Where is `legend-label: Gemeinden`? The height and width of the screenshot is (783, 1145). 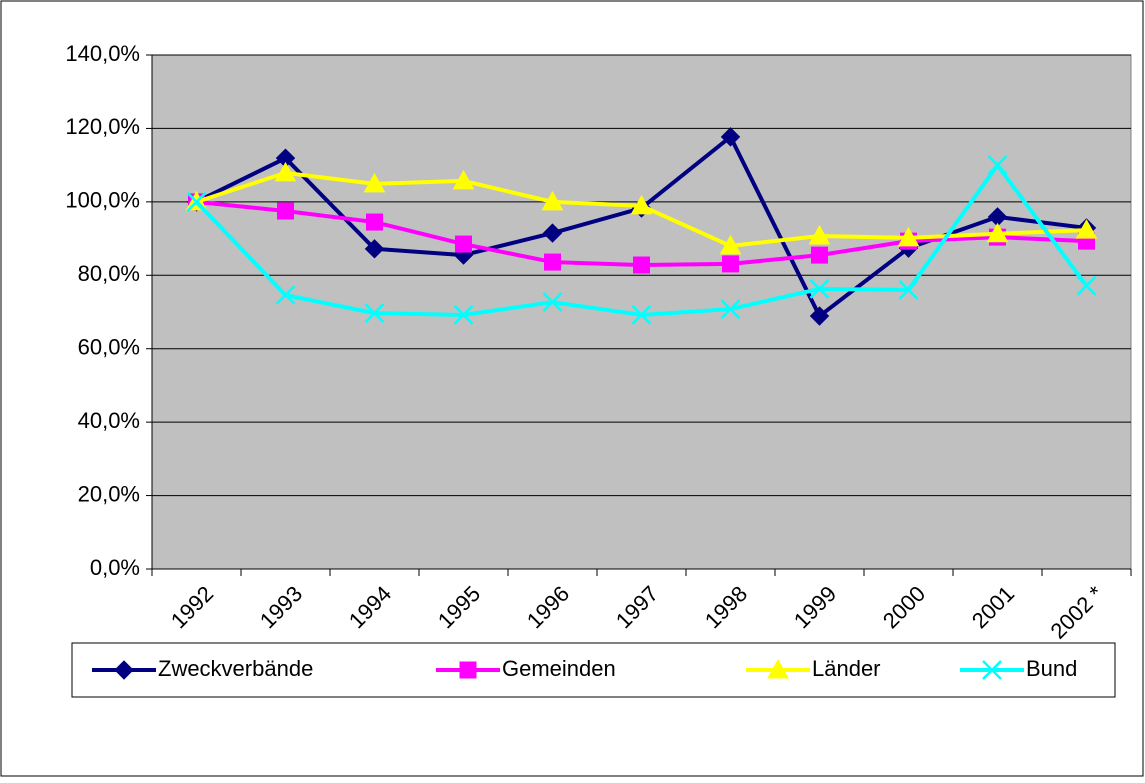
legend-label: Gemeinden is located at coordinates (559, 668).